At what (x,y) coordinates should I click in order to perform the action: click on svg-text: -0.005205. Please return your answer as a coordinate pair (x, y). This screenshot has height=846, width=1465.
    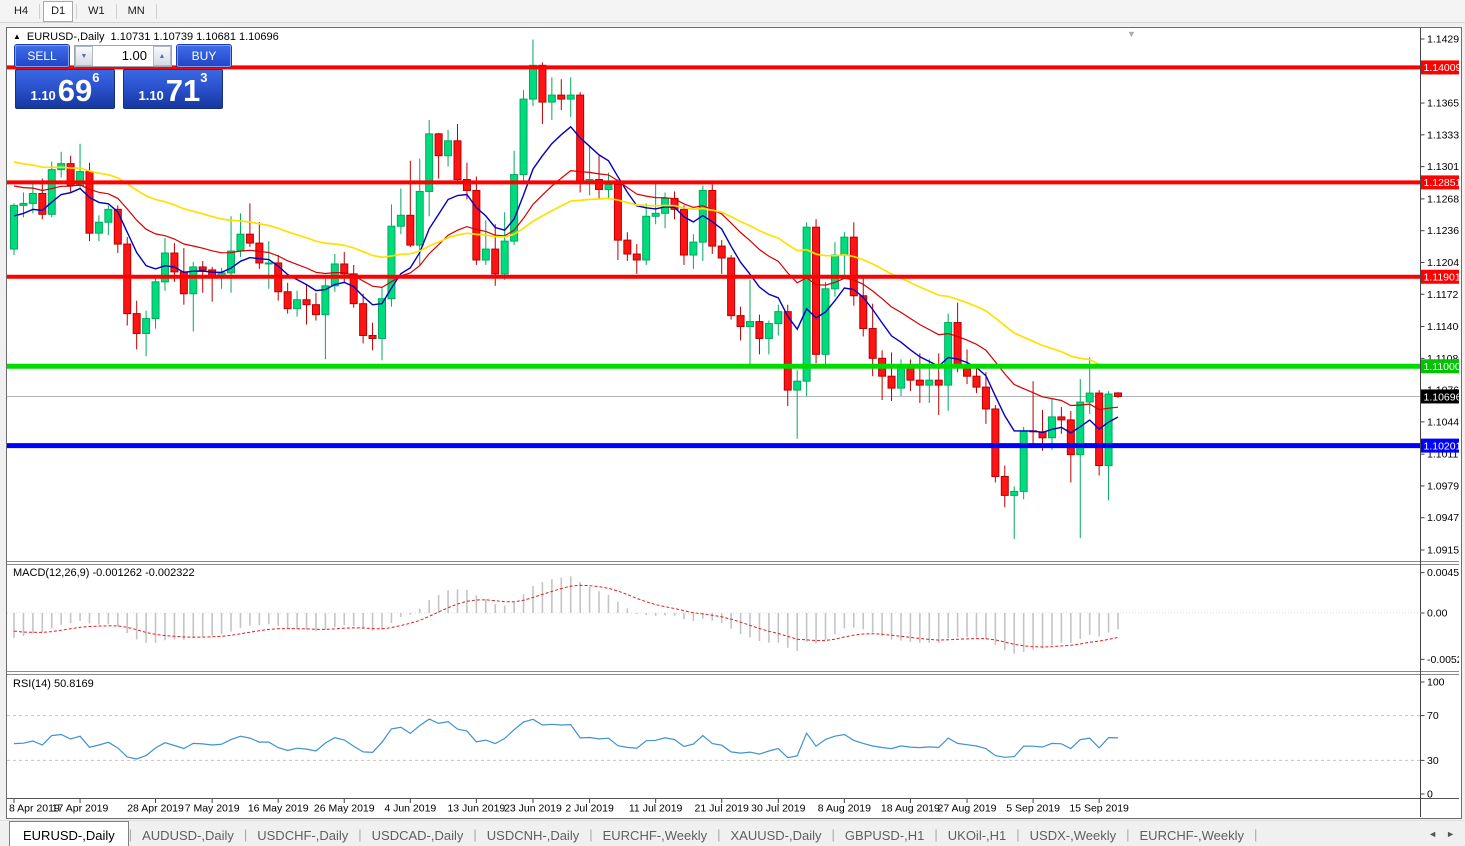
    Looking at the image, I should click on (1443, 660).